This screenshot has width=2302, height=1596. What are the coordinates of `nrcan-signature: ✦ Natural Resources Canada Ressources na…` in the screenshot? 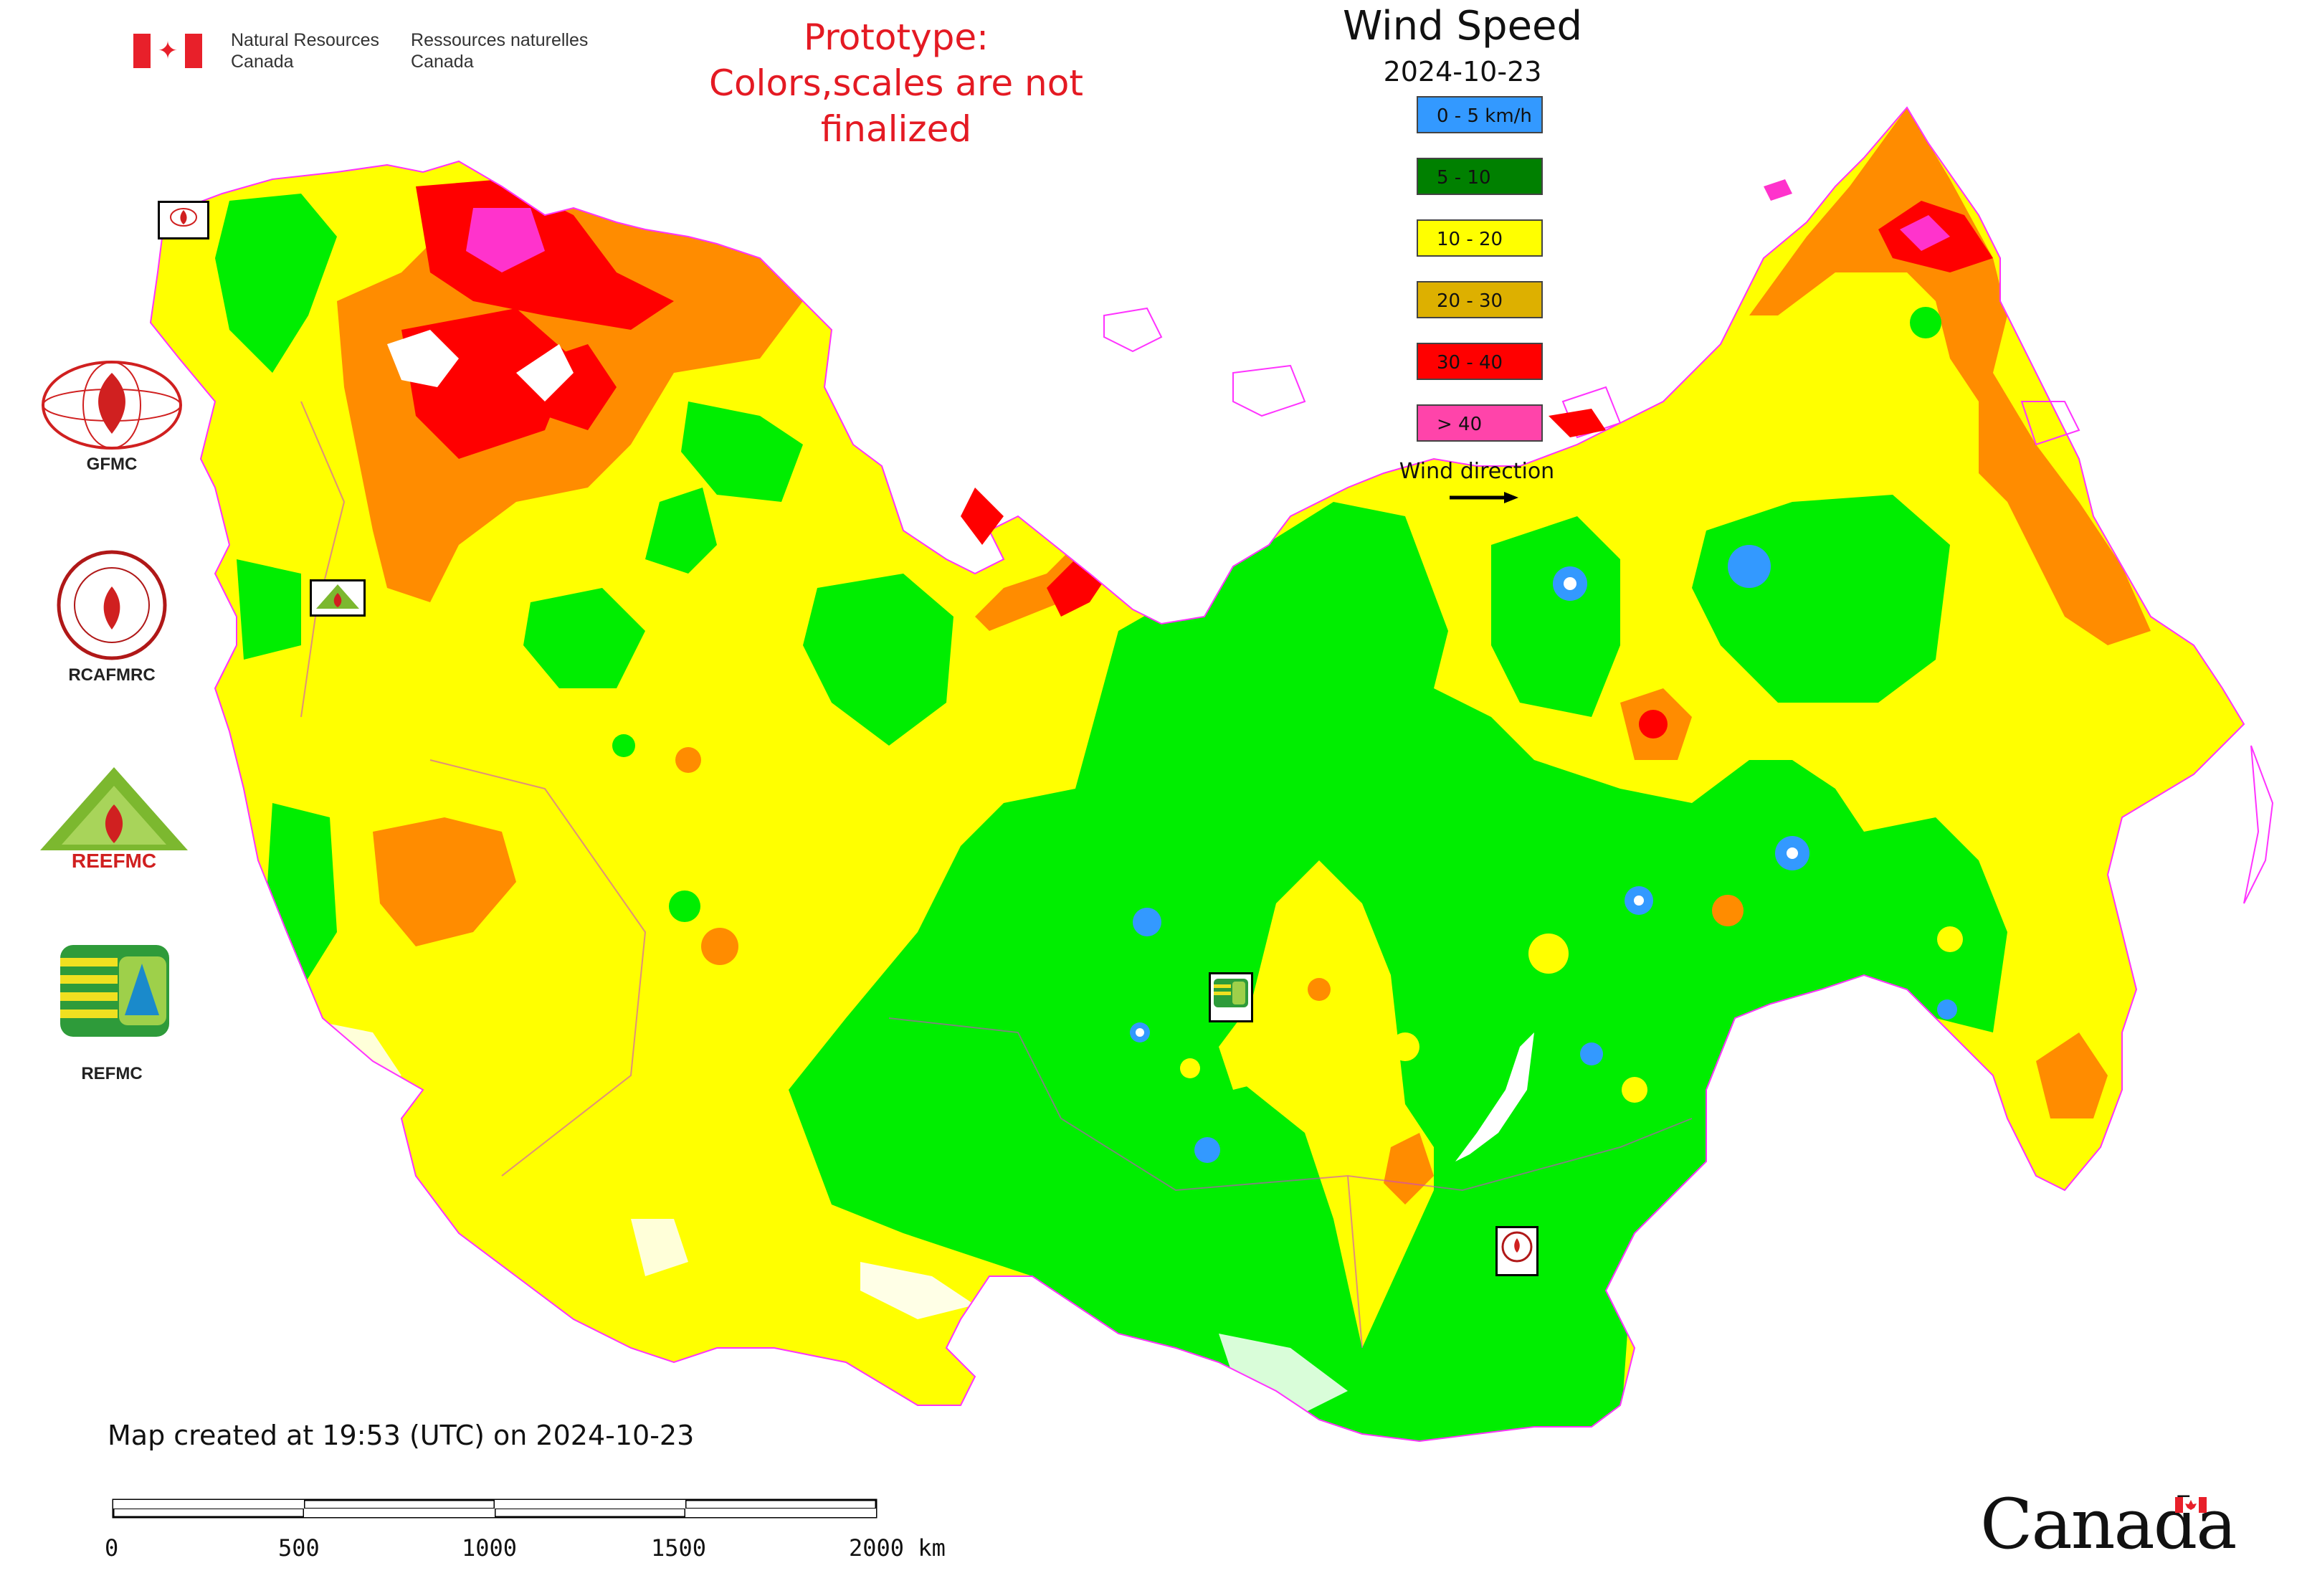 It's located at (376, 51).